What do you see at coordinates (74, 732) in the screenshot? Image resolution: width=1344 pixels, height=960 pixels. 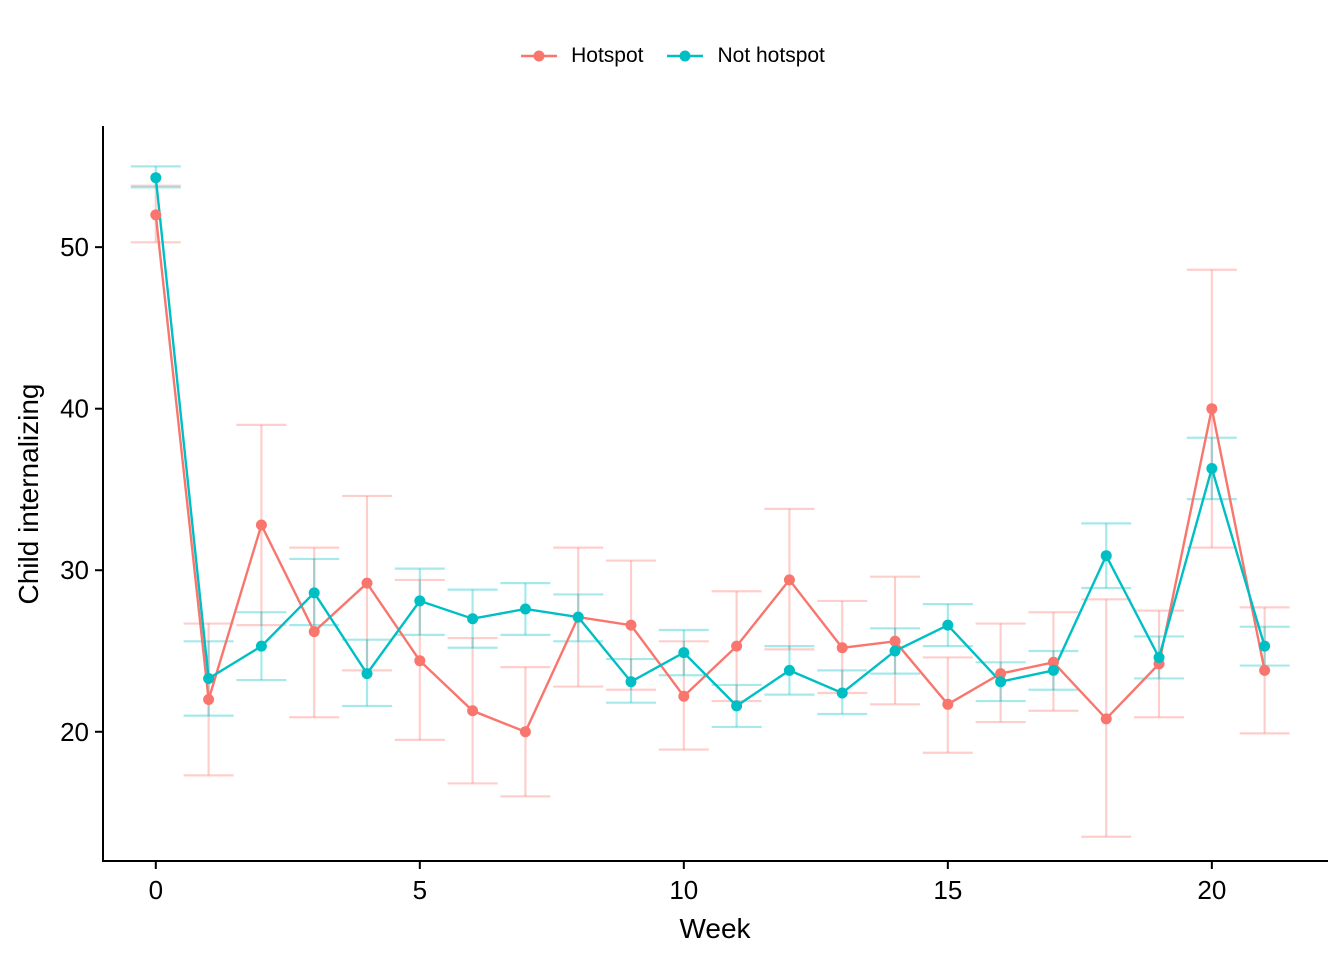 I see `y-tick-label-20: 20` at bounding box center [74, 732].